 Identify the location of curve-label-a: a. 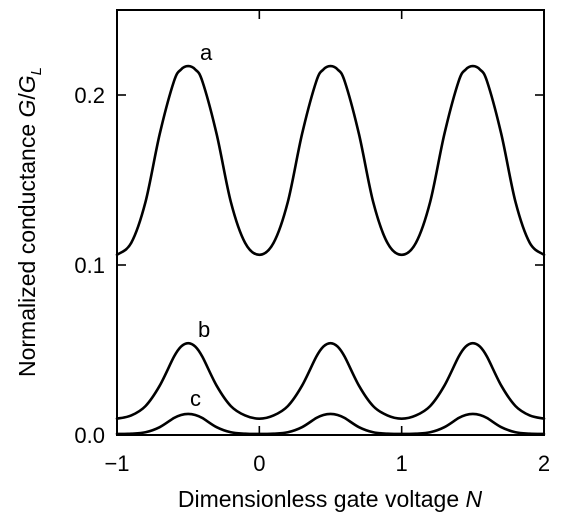
(206, 52).